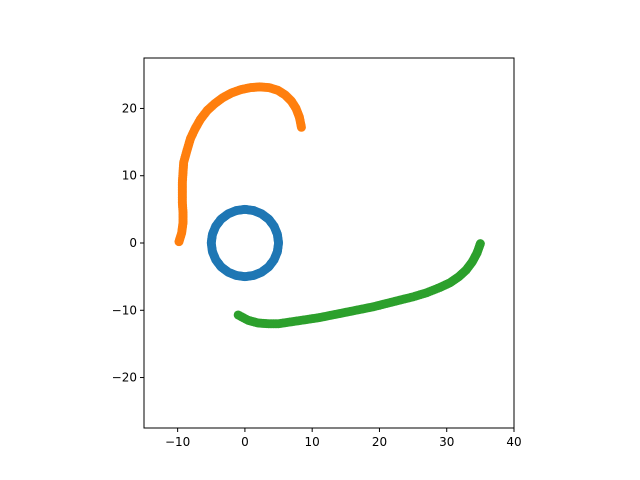  I want to click on y-tick-label: −20, so click(124, 378).